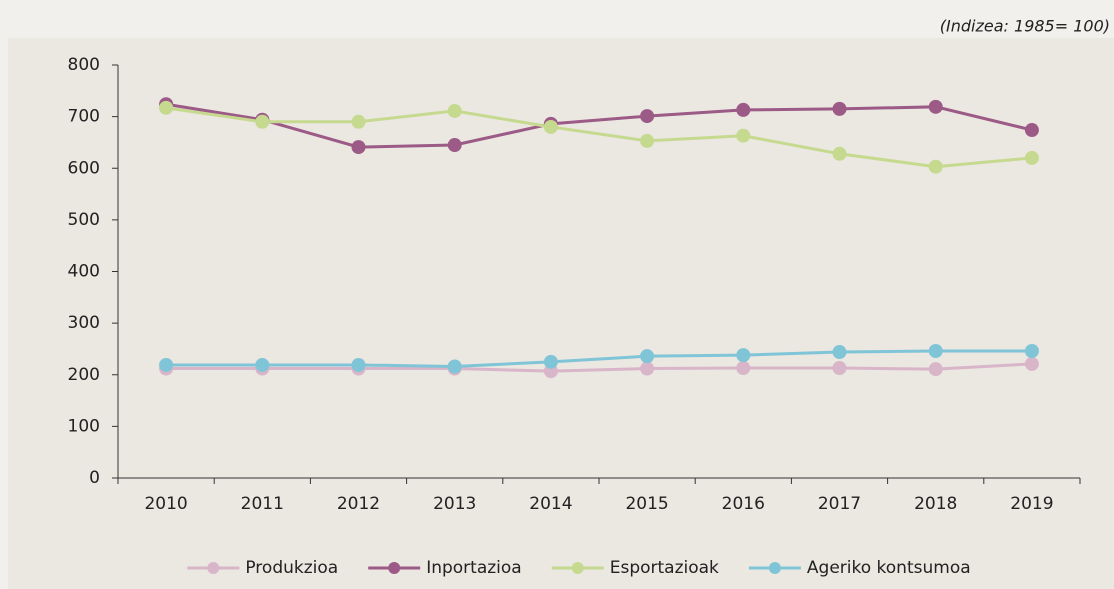 The height and width of the screenshot is (589, 1114). What do you see at coordinates (743, 504) in the screenshot?
I see `x-tick-label: 2016` at bounding box center [743, 504].